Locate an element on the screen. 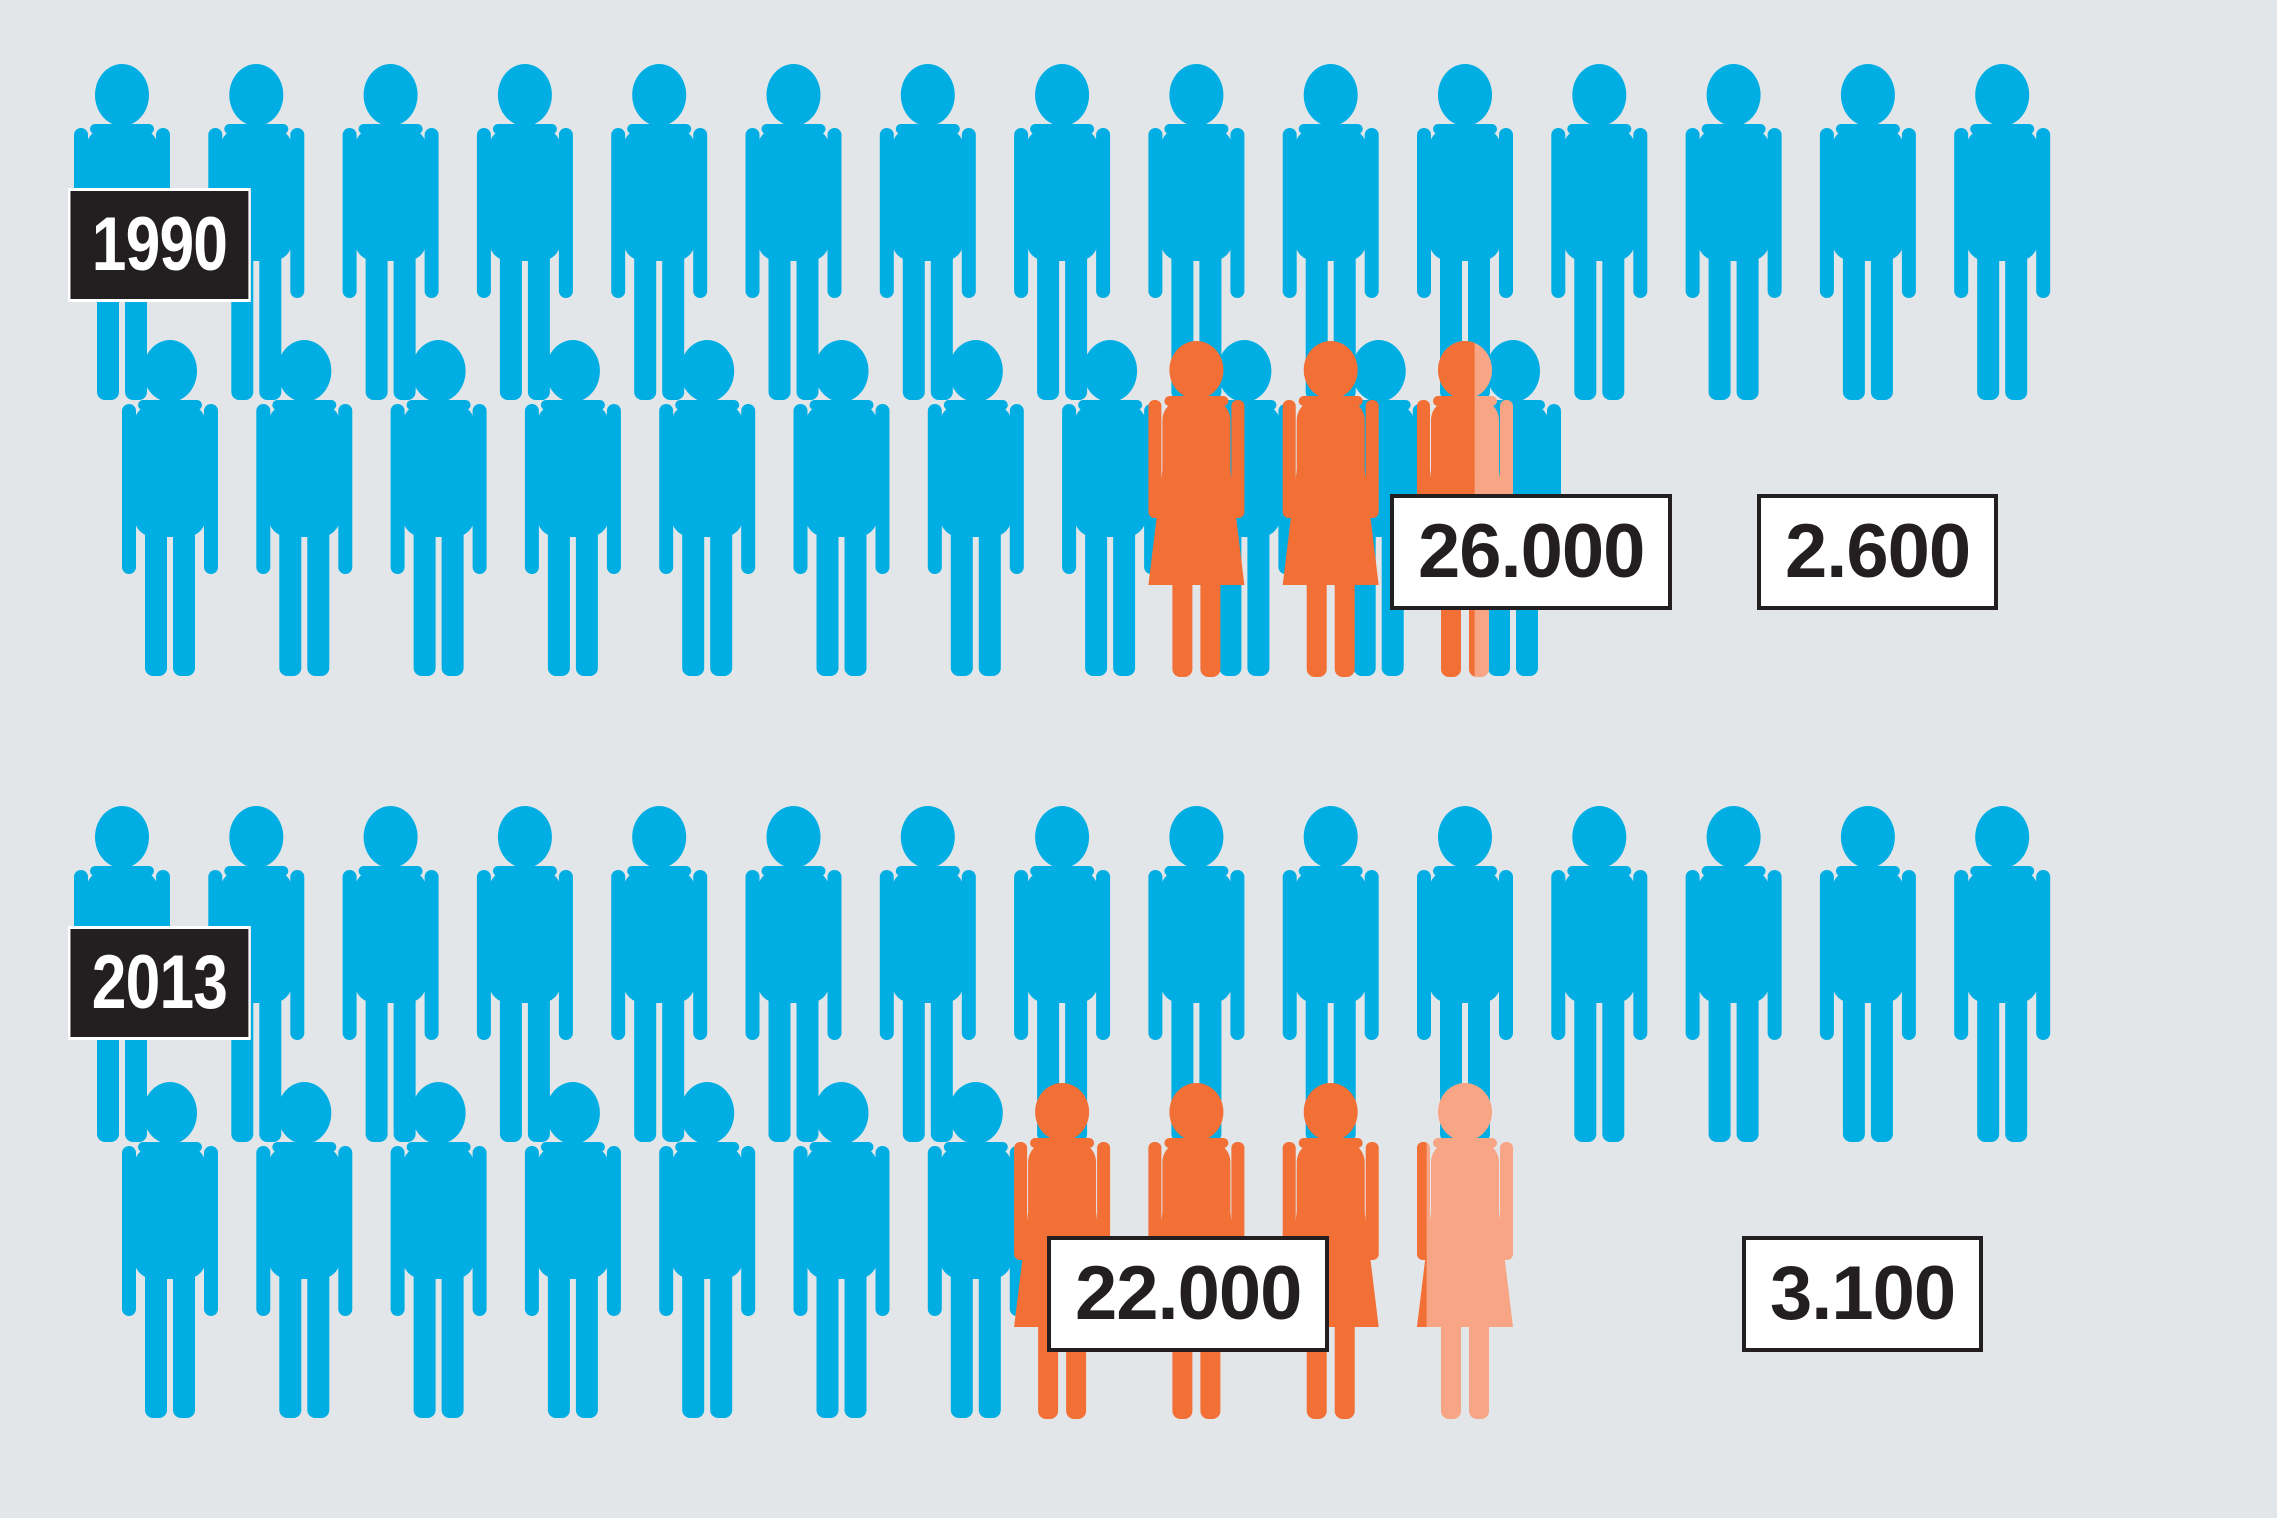 The height and width of the screenshot is (1518, 2277). women-count-label-1990: 2.600 is located at coordinates (1878, 552).